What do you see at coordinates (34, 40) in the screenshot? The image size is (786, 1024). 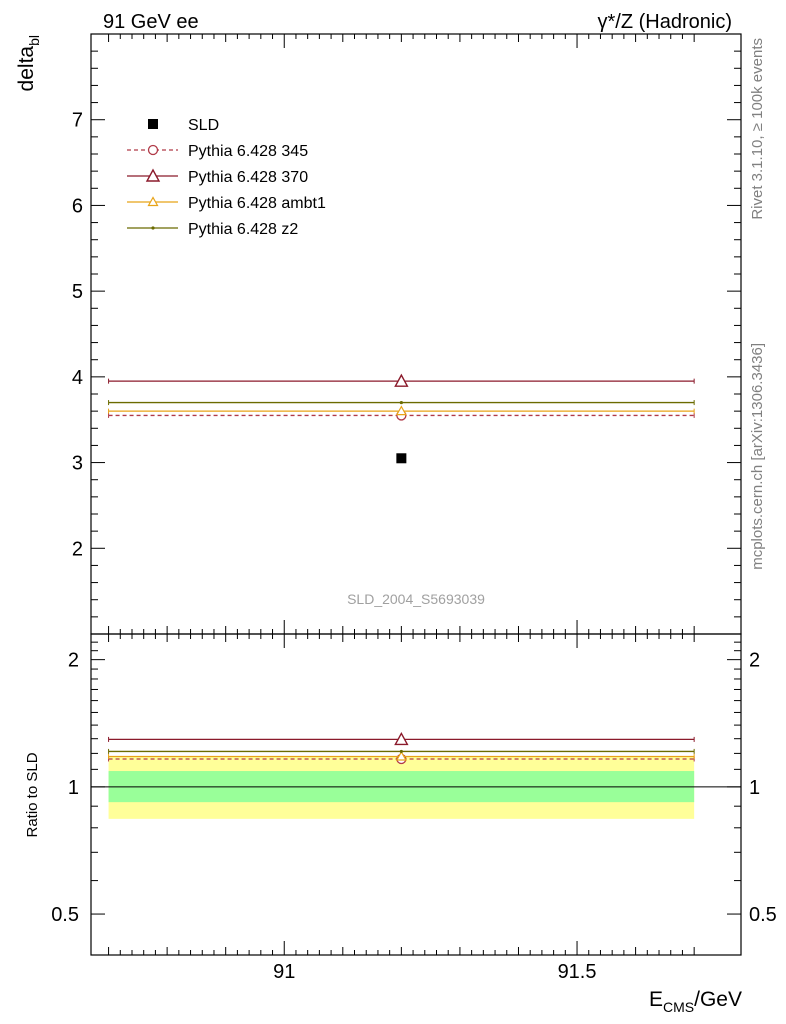 I see `main-ylabel-subscript: bl` at bounding box center [34, 40].